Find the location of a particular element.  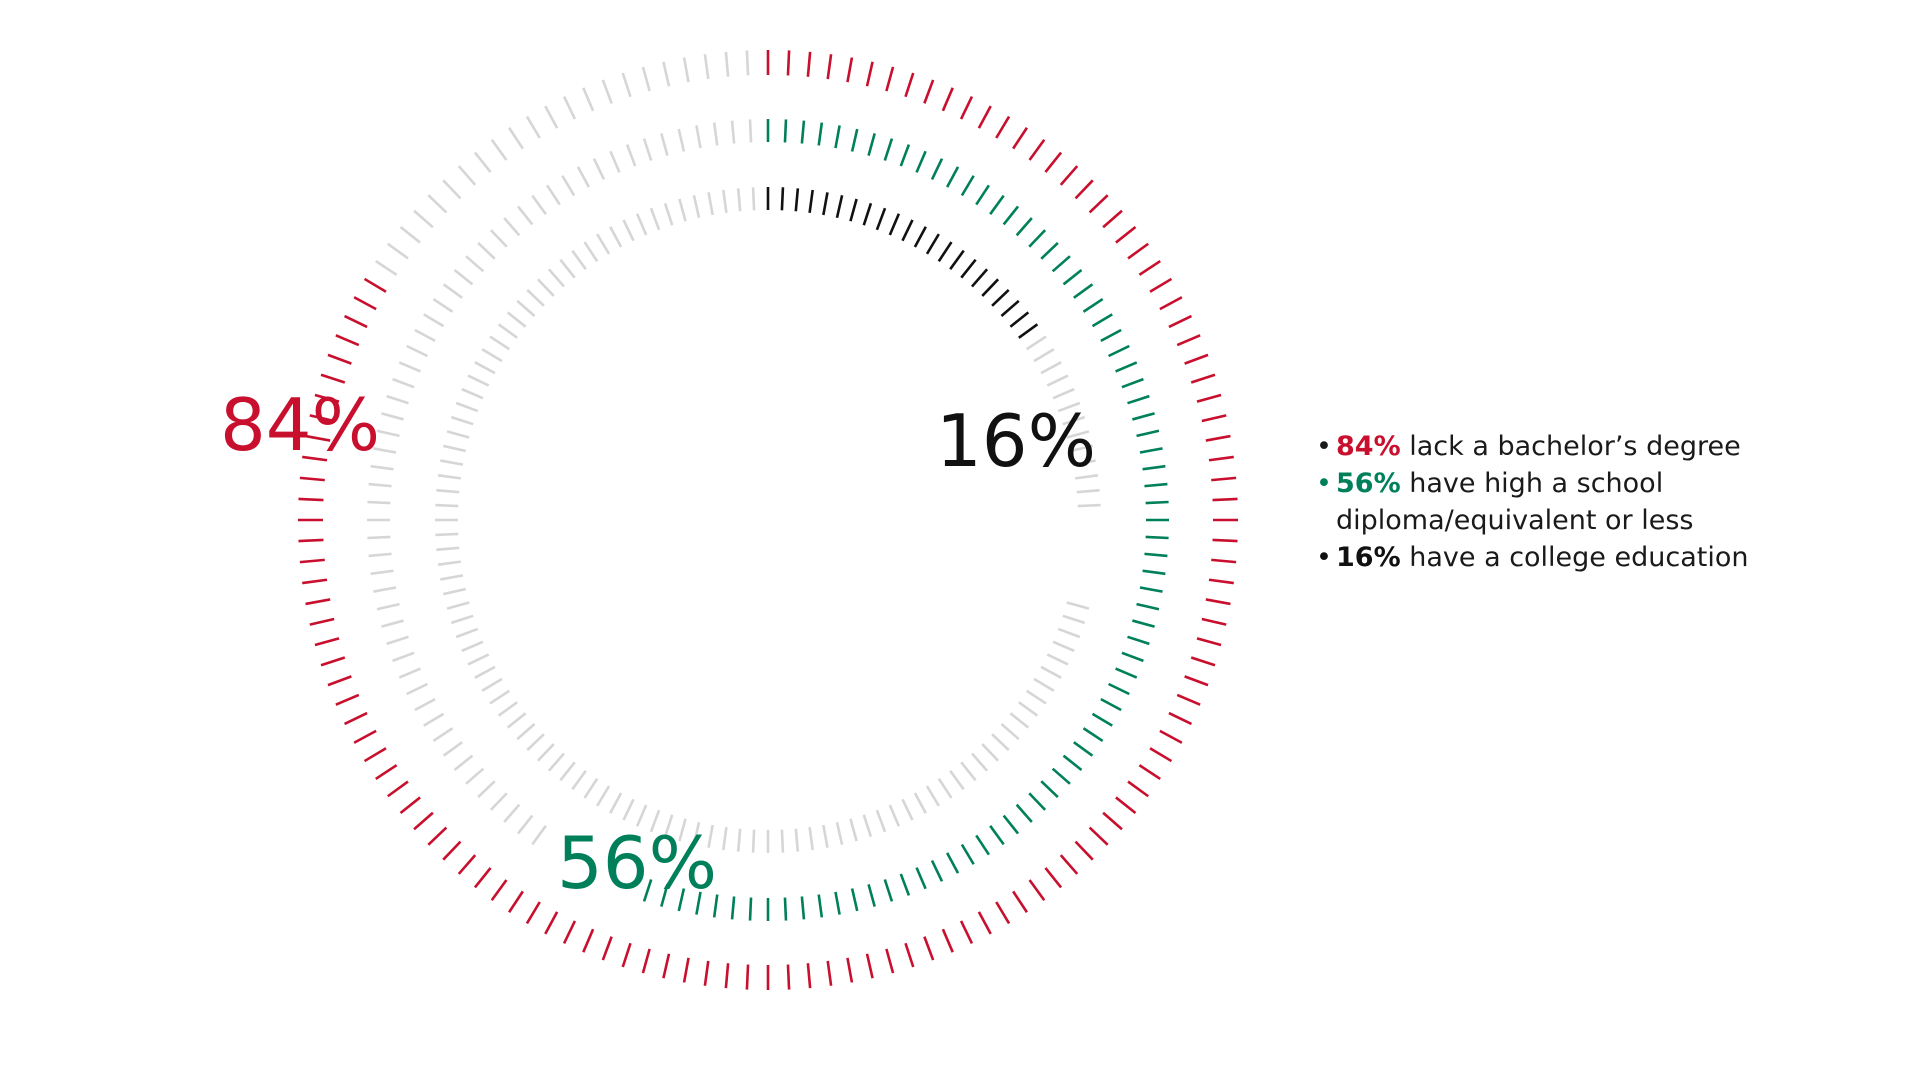

ring-label-16: 16% is located at coordinates (1016, 441).